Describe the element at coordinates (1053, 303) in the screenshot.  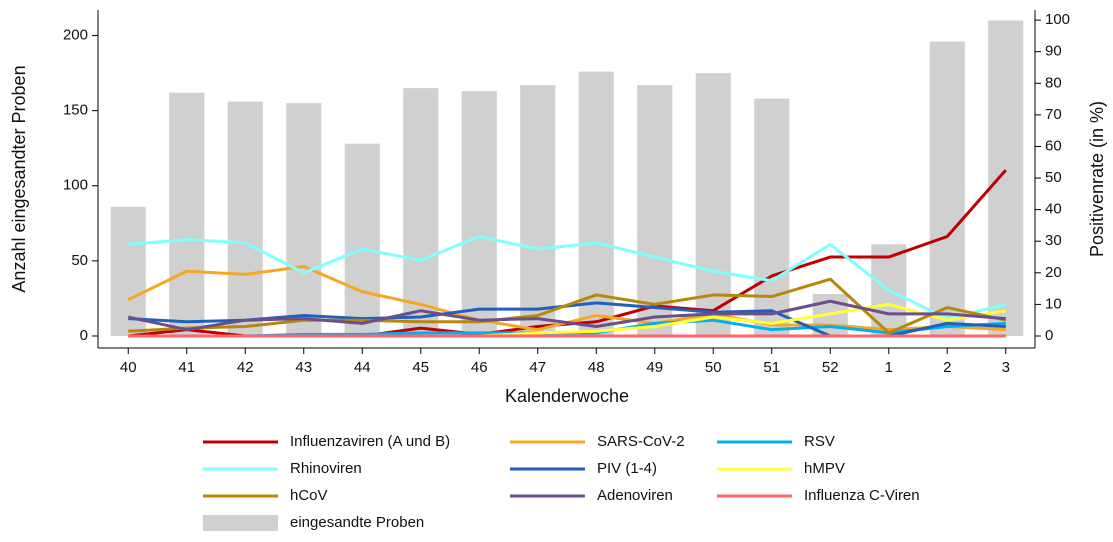
I see `y2-tick-label: 10` at that location.